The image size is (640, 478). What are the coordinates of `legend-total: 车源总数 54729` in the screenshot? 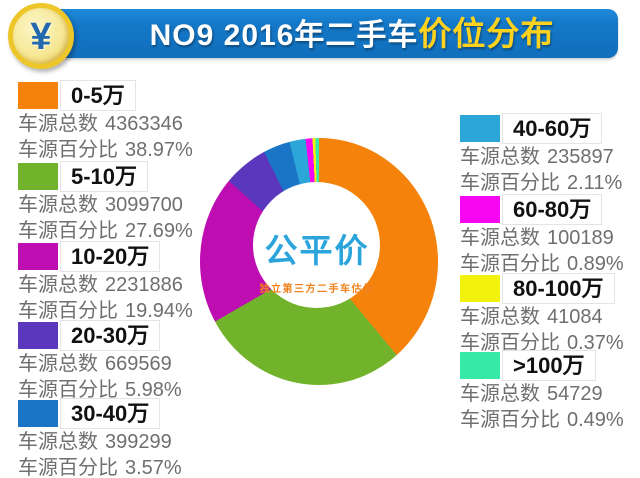 It's located at (531, 394).